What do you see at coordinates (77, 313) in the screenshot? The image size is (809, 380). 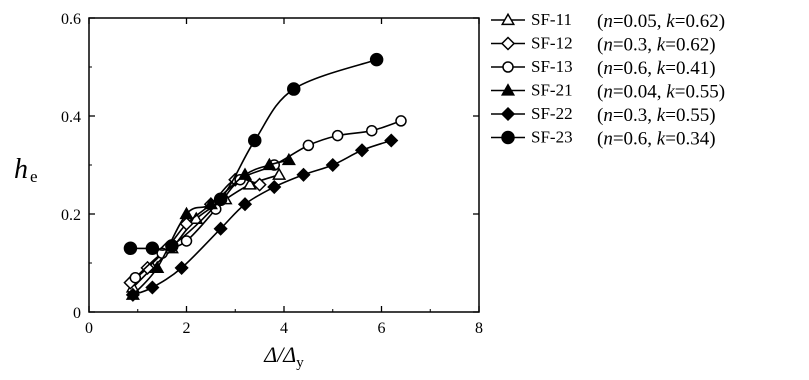 I see `y-tick-label: 0` at bounding box center [77, 313].